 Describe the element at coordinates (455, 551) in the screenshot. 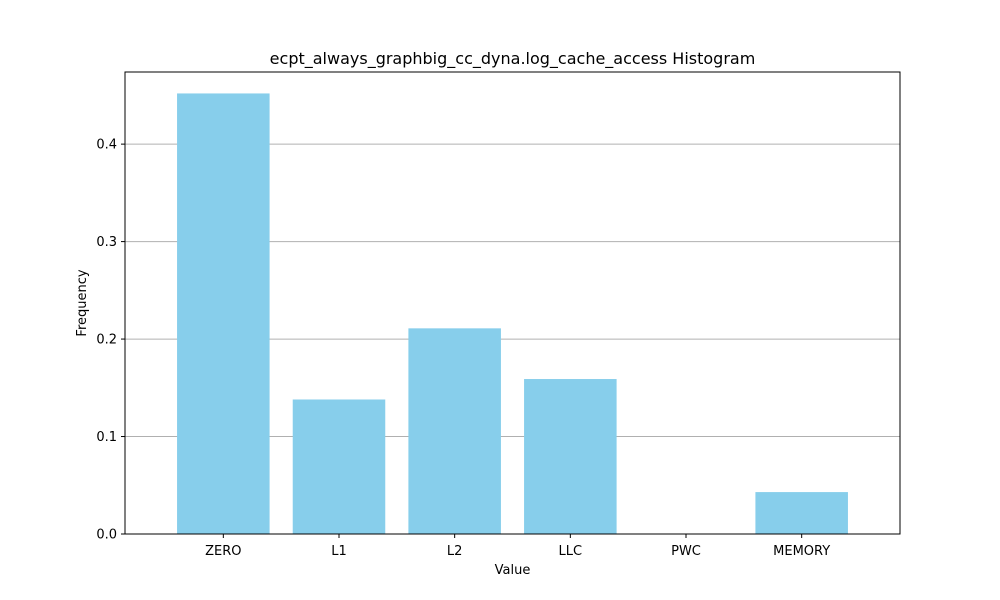

I see `x-tick-label: L2` at that location.